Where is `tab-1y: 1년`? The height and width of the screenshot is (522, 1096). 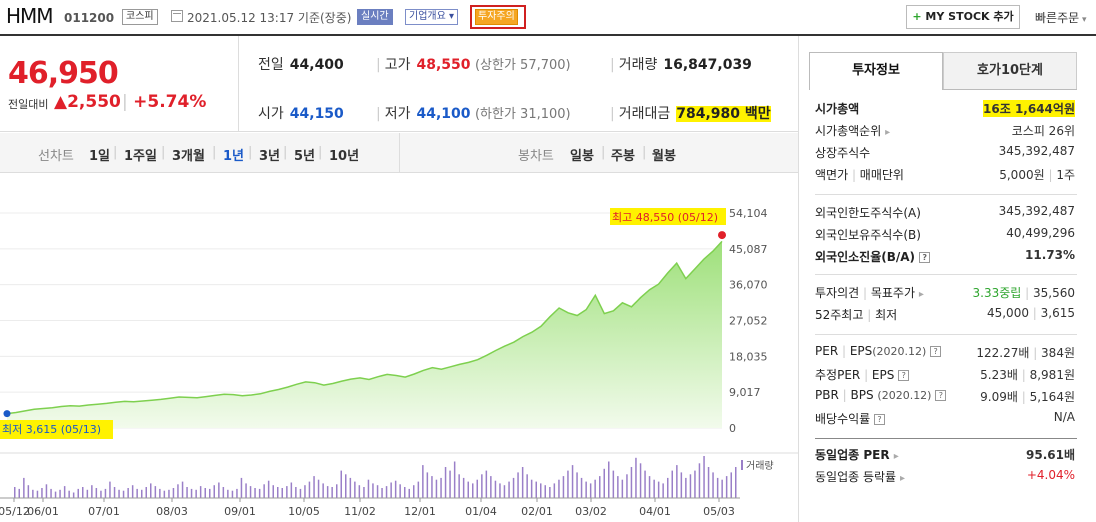
tab-1y: 1년 is located at coordinates (234, 156).